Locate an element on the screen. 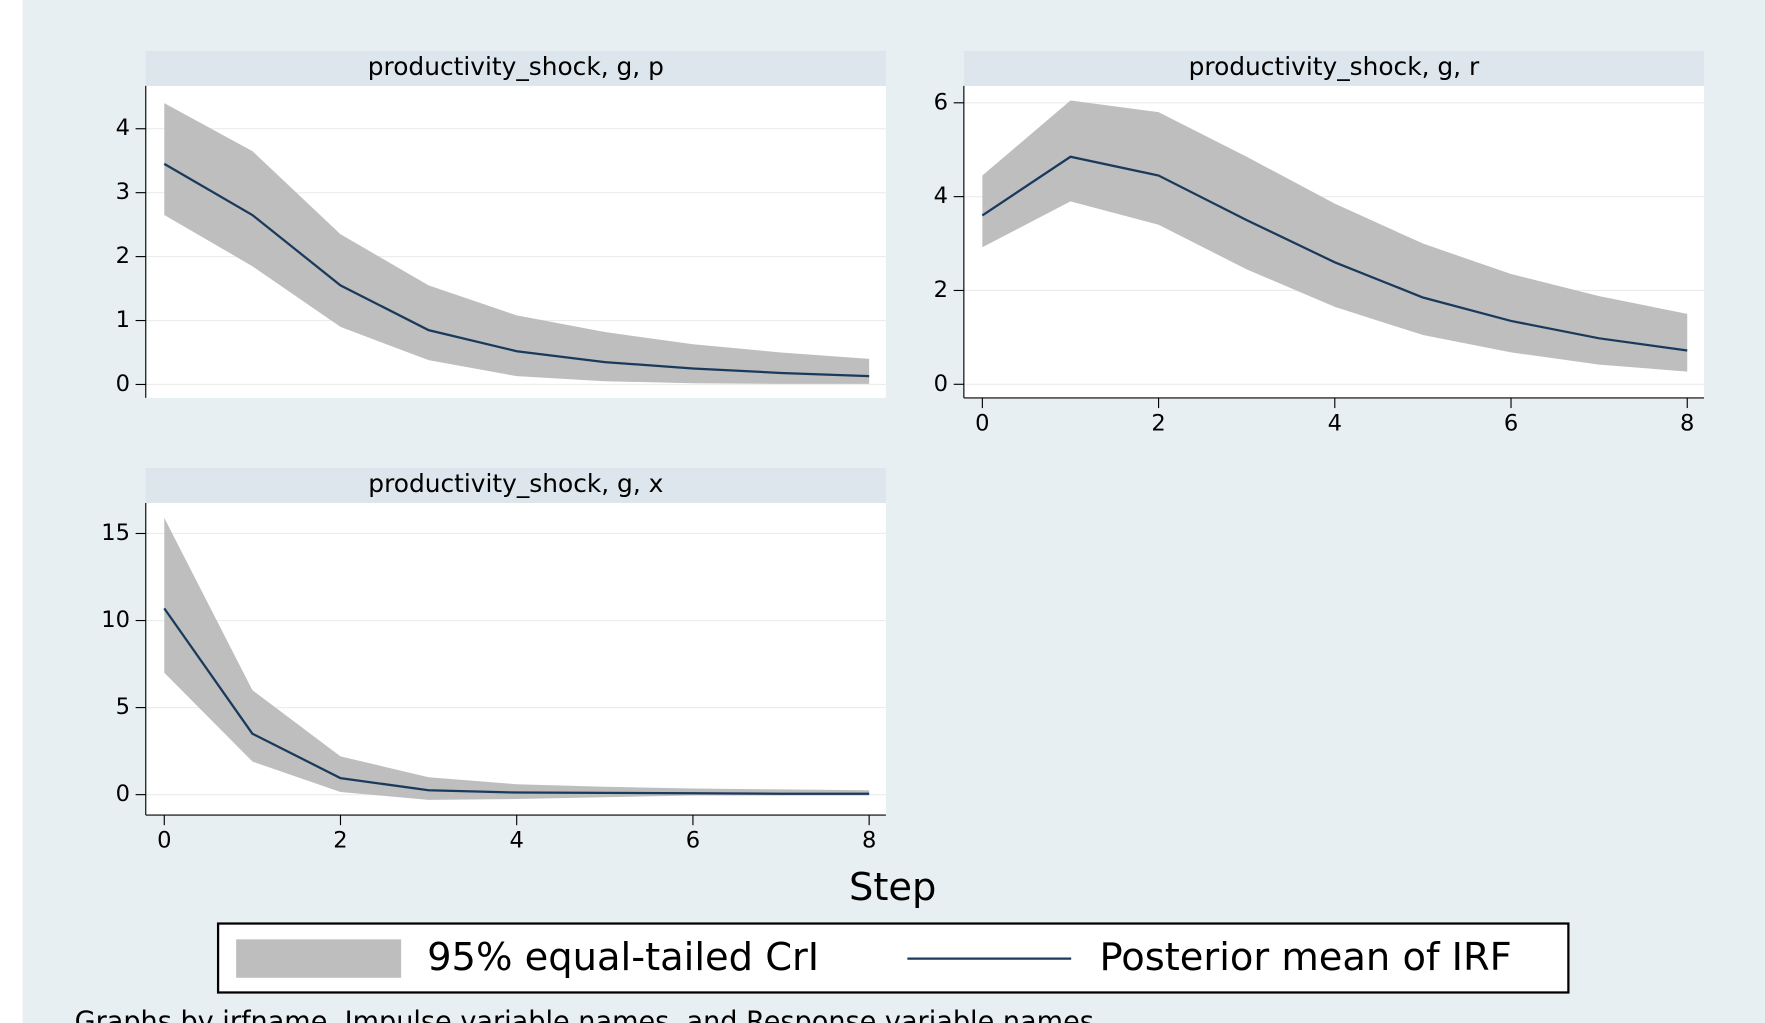 This screenshot has width=1765, height=1023. plot-area is located at coordinates (515, 659).